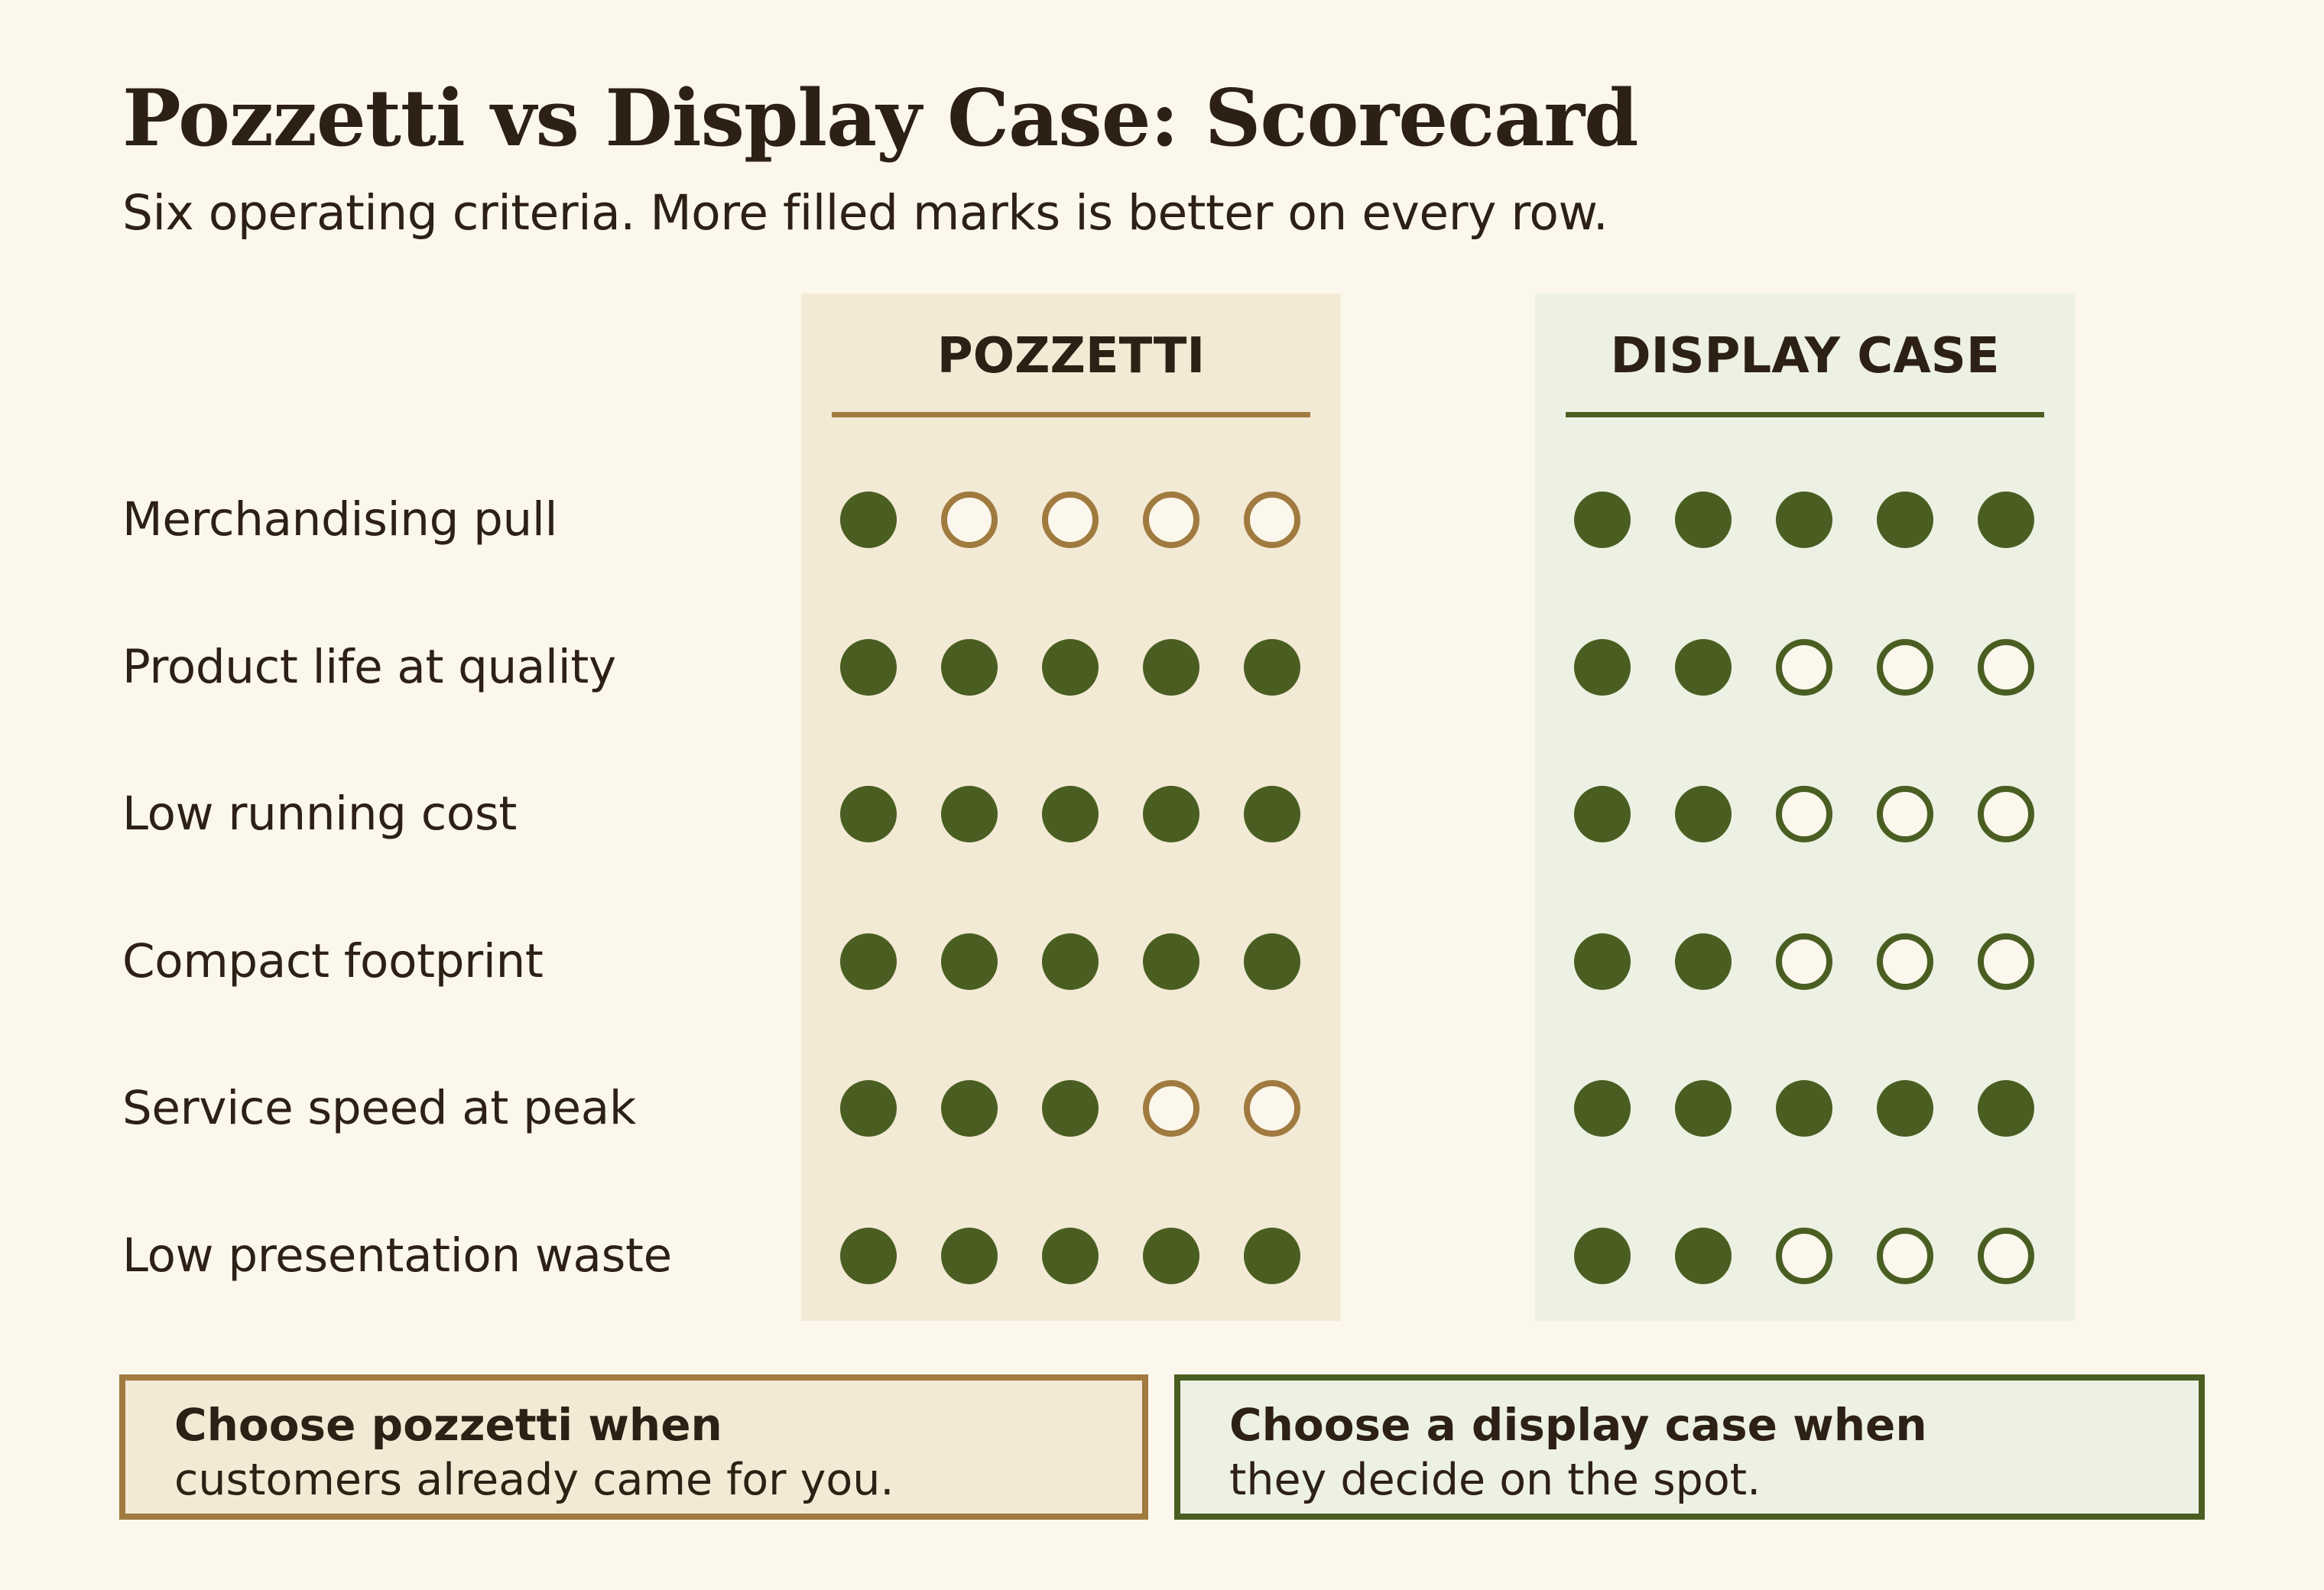 The height and width of the screenshot is (1590, 2324). What do you see at coordinates (1578, 1425) in the screenshot?
I see `display-case-callout-title: Choose a display case when` at bounding box center [1578, 1425].